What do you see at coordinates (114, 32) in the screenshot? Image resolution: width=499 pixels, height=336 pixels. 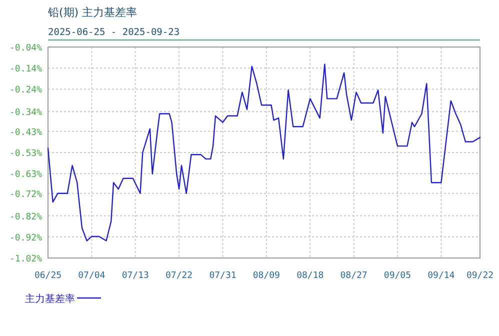 I see `chart-subtitle: 2025-06-25 - 2025-09-23` at bounding box center [114, 32].